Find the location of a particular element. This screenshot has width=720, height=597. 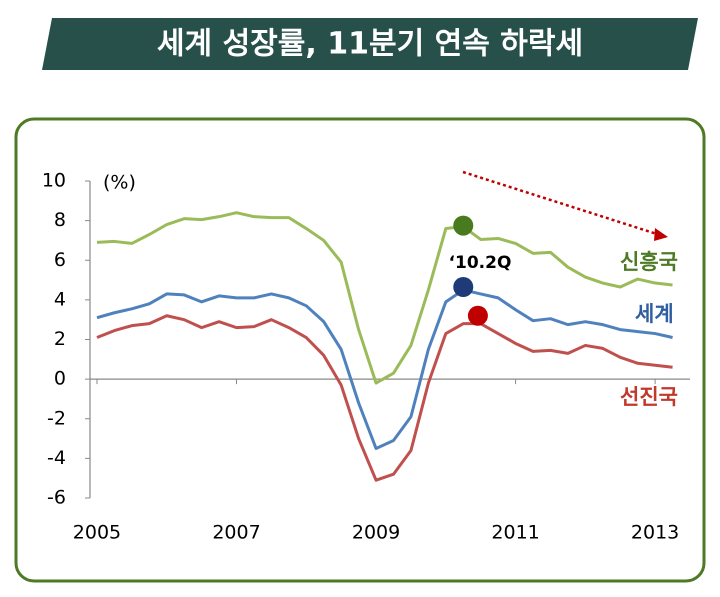

y-tick-label: 6 is located at coordinates (60, 260).